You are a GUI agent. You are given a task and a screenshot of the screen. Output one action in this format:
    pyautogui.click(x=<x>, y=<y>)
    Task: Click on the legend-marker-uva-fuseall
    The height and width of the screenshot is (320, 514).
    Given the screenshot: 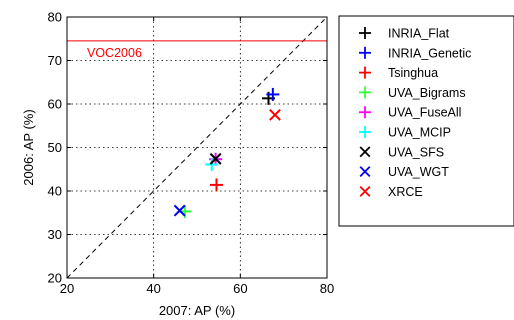 What is the action you would take?
    pyautogui.click(x=365, y=112)
    